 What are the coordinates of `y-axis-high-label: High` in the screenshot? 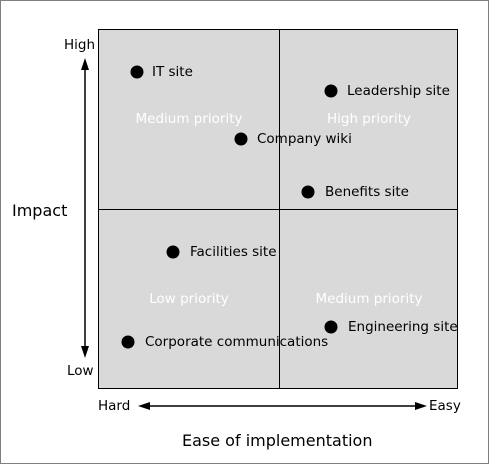 It's located at (80, 45).